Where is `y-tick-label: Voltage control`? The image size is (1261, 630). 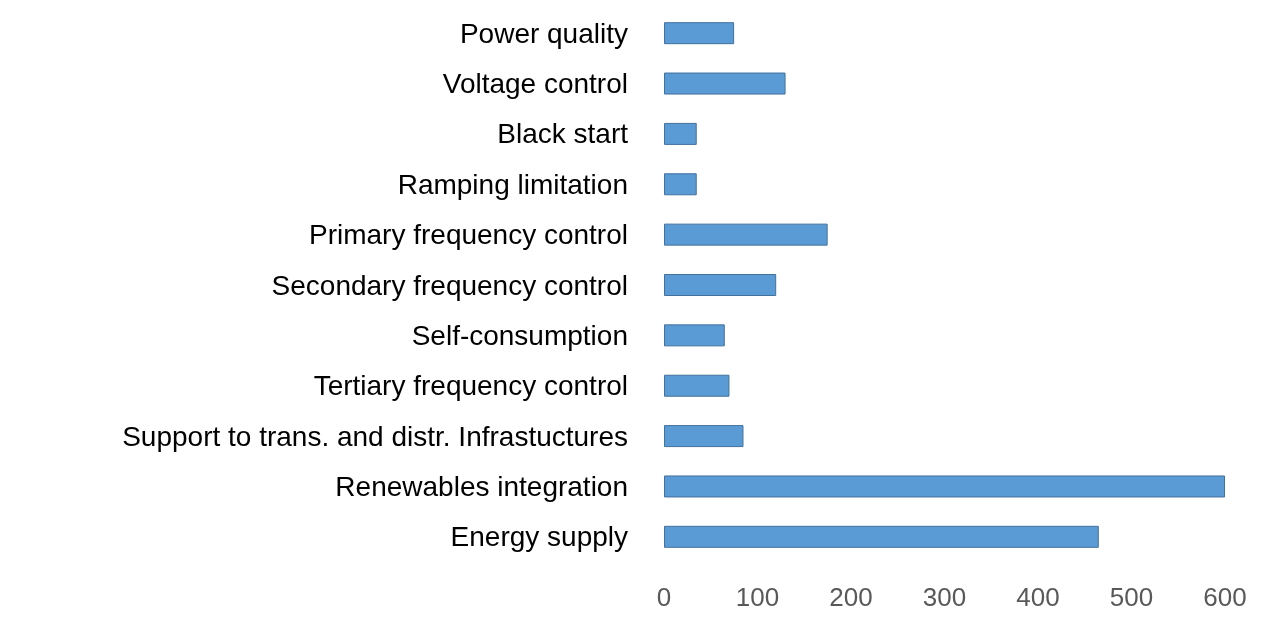 y-tick-label: Voltage control is located at coordinates (535, 84).